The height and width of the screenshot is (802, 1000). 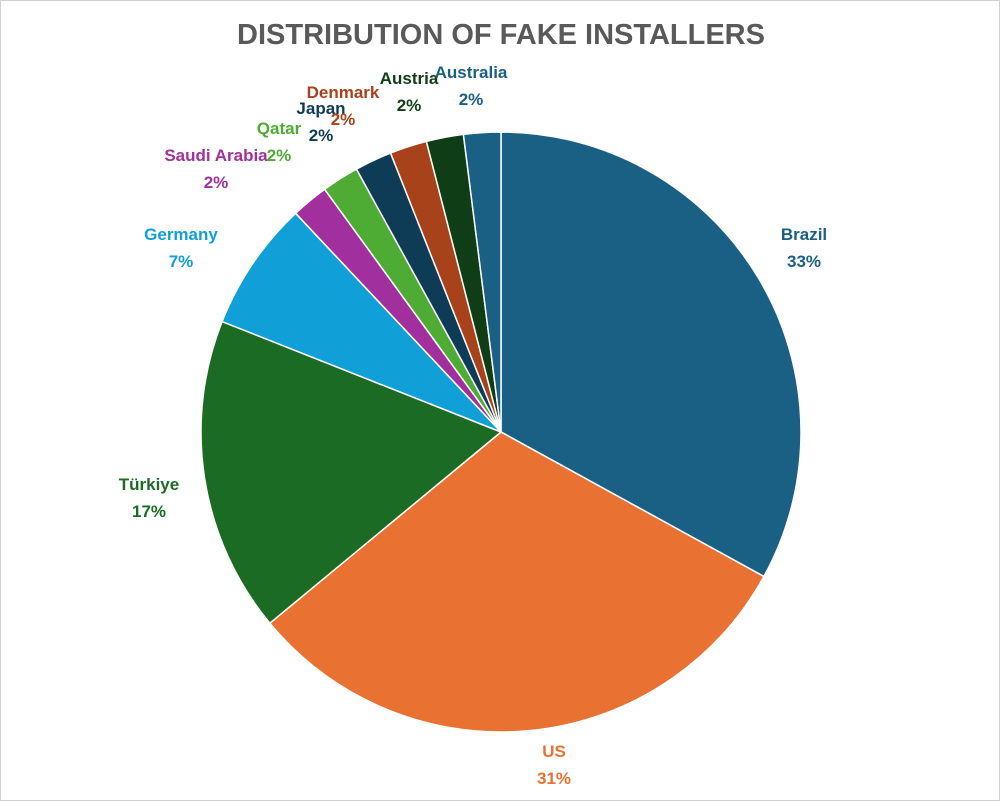 I want to click on data-label-percent-t-rkiye: 17%, so click(x=149, y=511).